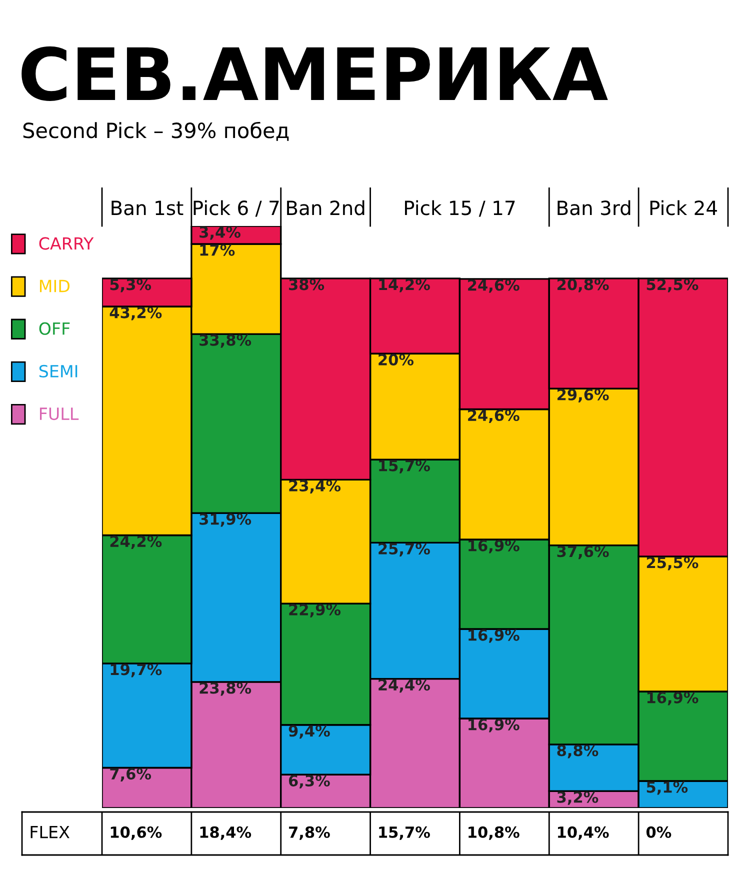 This screenshot has height=892, width=730. What do you see at coordinates (131, 775) in the screenshot?
I see `data-label: 7,6%` at bounding box center [131, 775].